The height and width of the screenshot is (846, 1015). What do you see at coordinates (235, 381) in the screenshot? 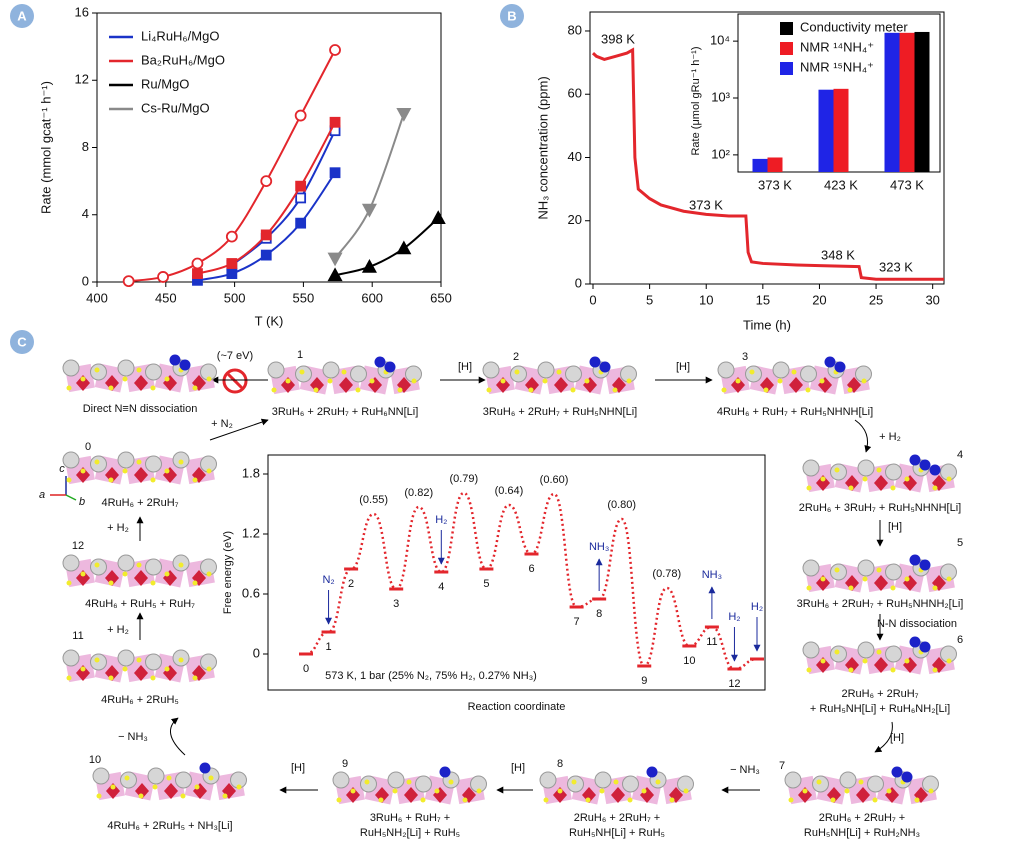
I see `ban-icon` at bounding box center [235, 381].